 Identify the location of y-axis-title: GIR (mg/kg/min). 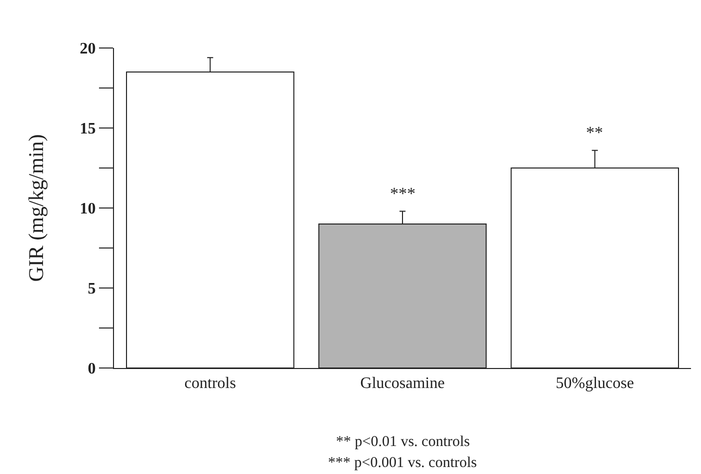
(36, 208).